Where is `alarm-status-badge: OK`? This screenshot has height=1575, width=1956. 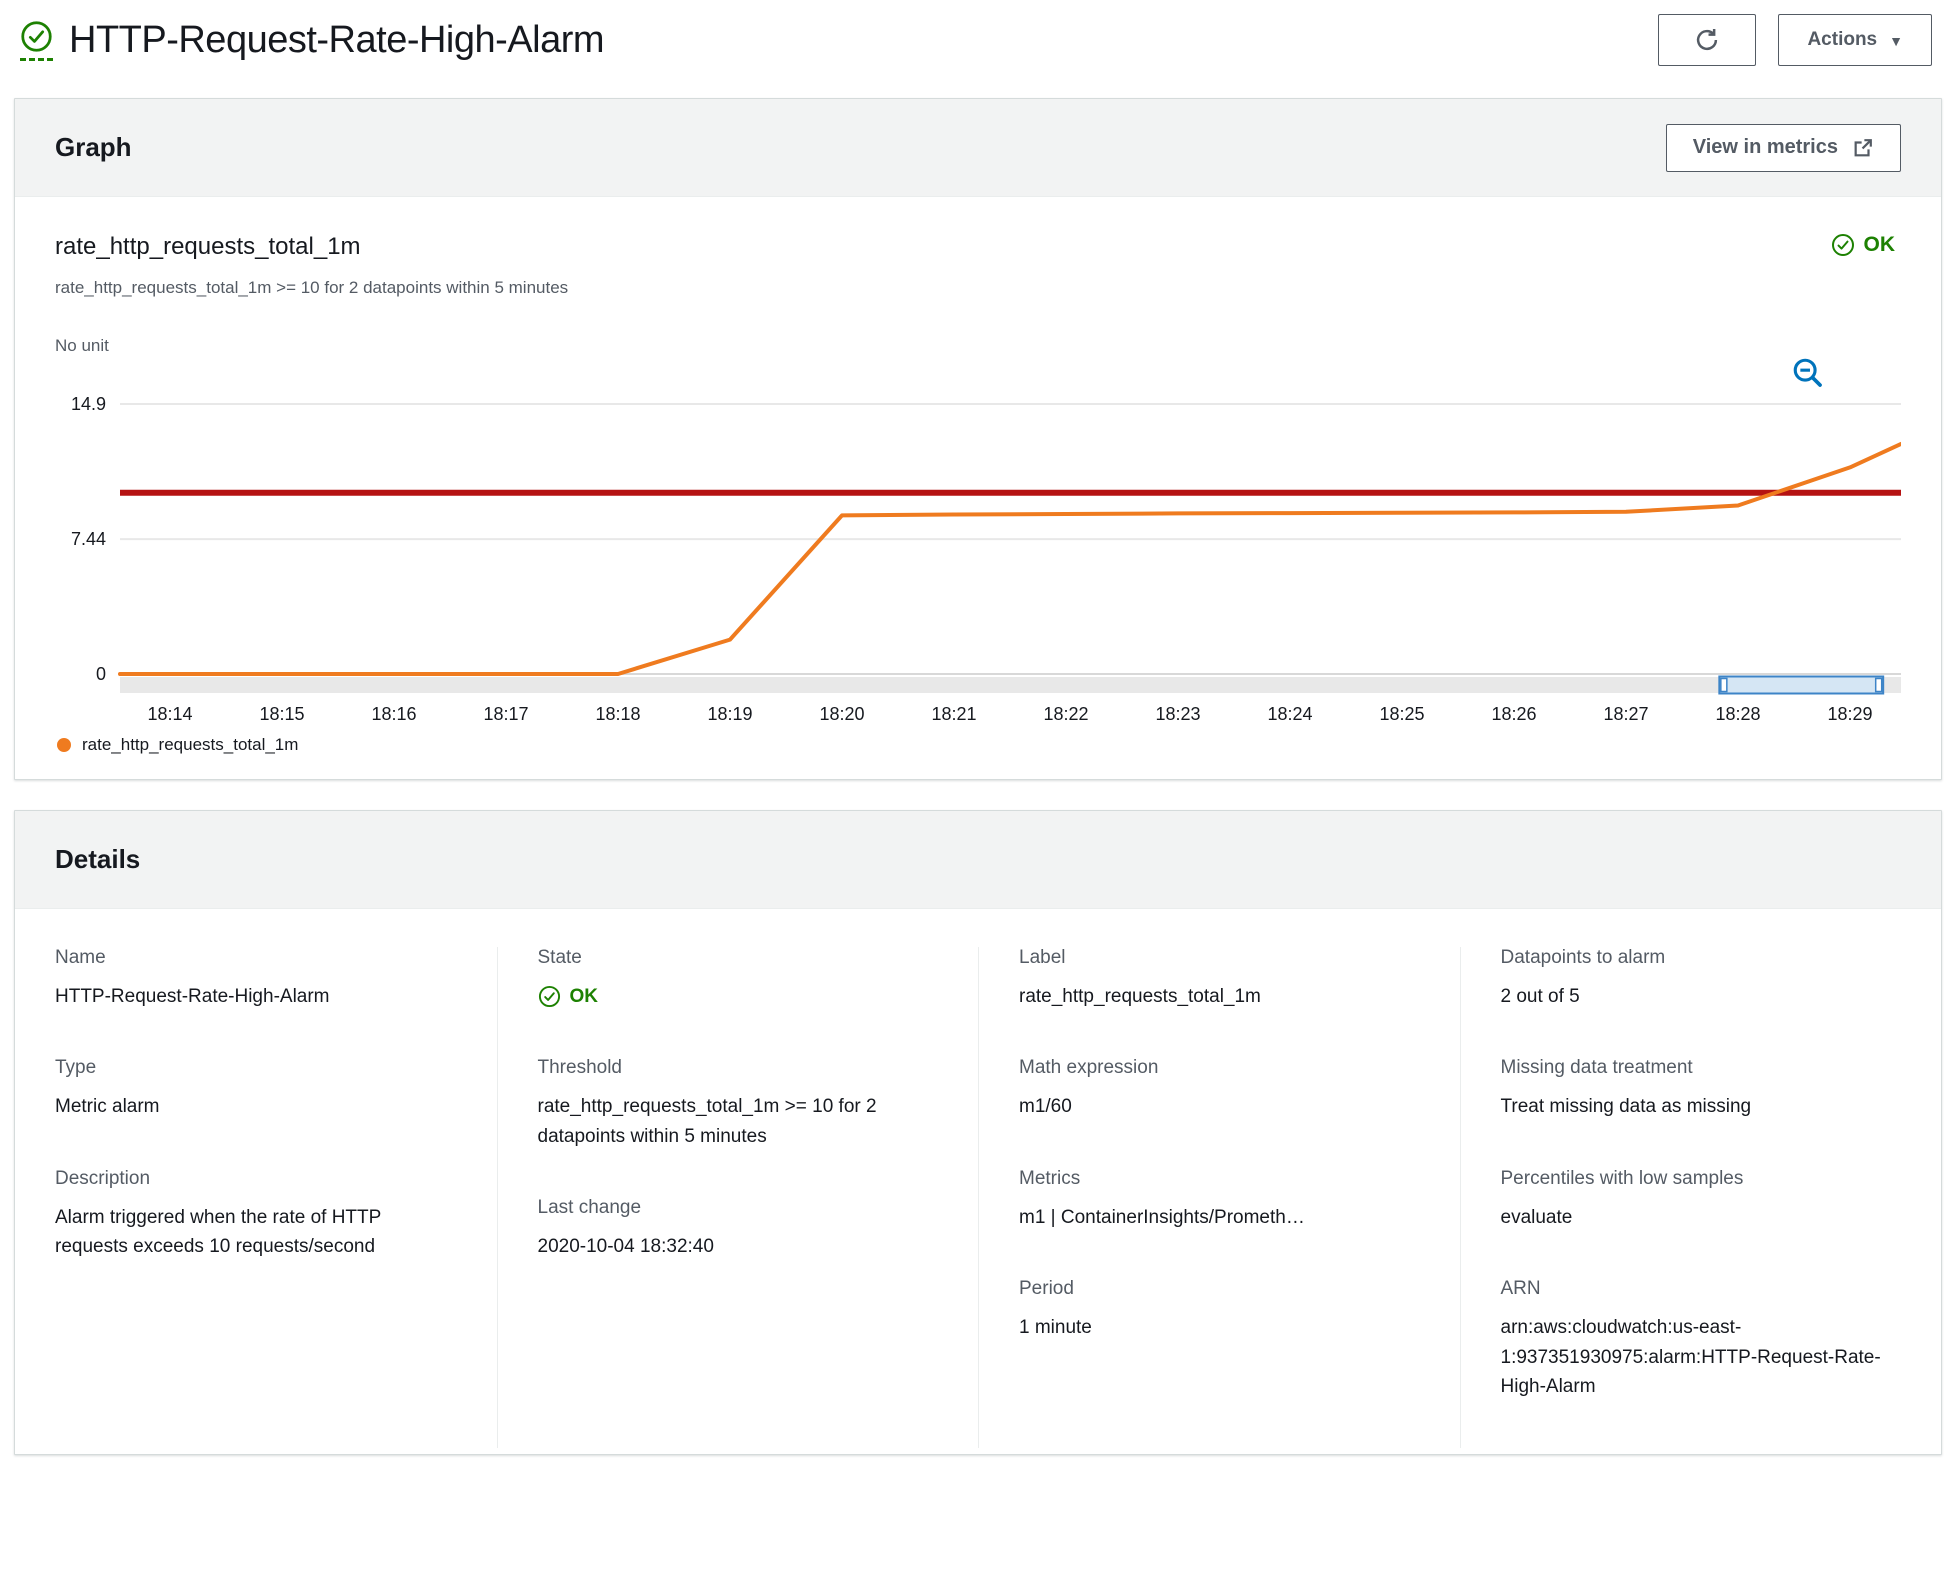 alarm-status-badge: OK is located at coordinates (1863, 245).